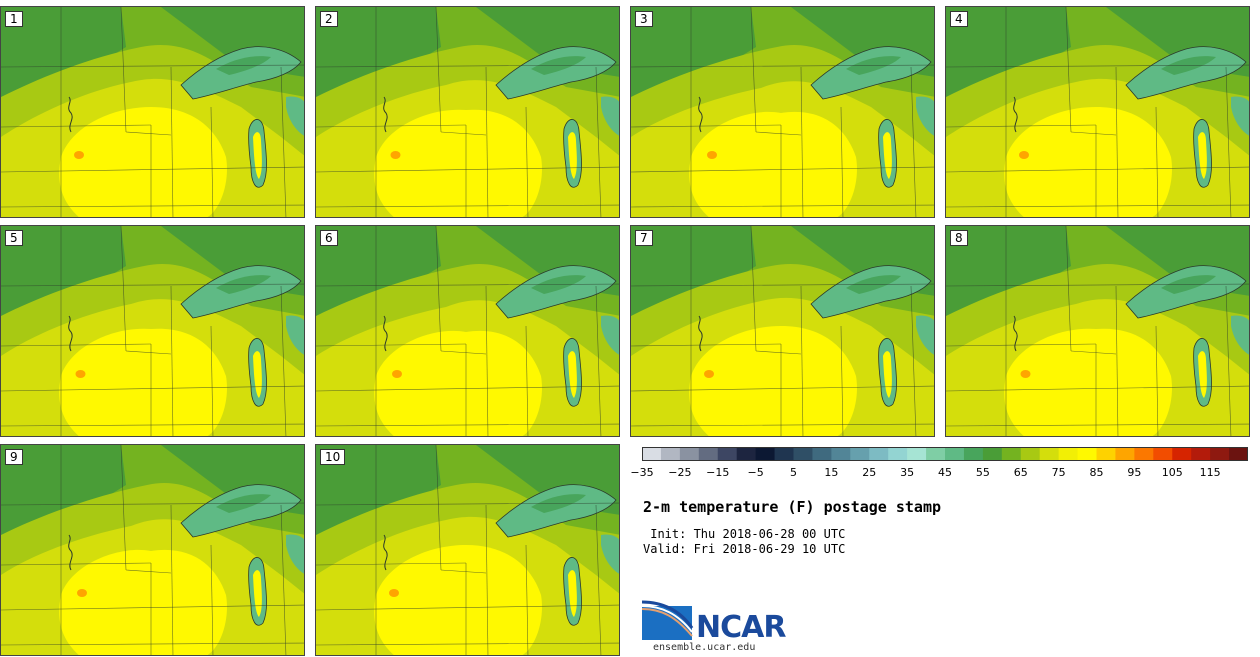 This screenshot has width=1260, height=657. I want to click on colorbar-tick-label: −15, so click(718, 472).